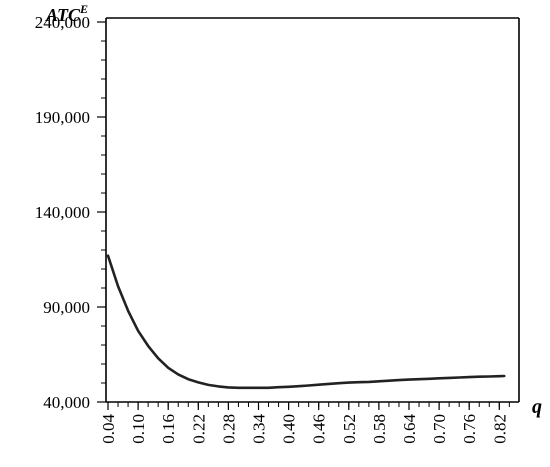  I want to click on x-tick-label: 0.40, so click(289, 429).